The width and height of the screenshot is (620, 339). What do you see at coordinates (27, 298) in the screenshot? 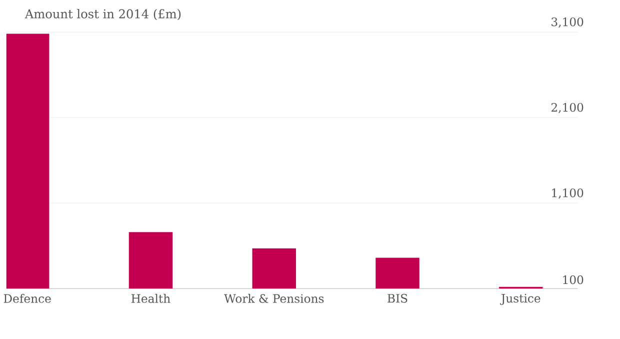
I see `x-tick-label: Defence` at bounding box center [27, 298].